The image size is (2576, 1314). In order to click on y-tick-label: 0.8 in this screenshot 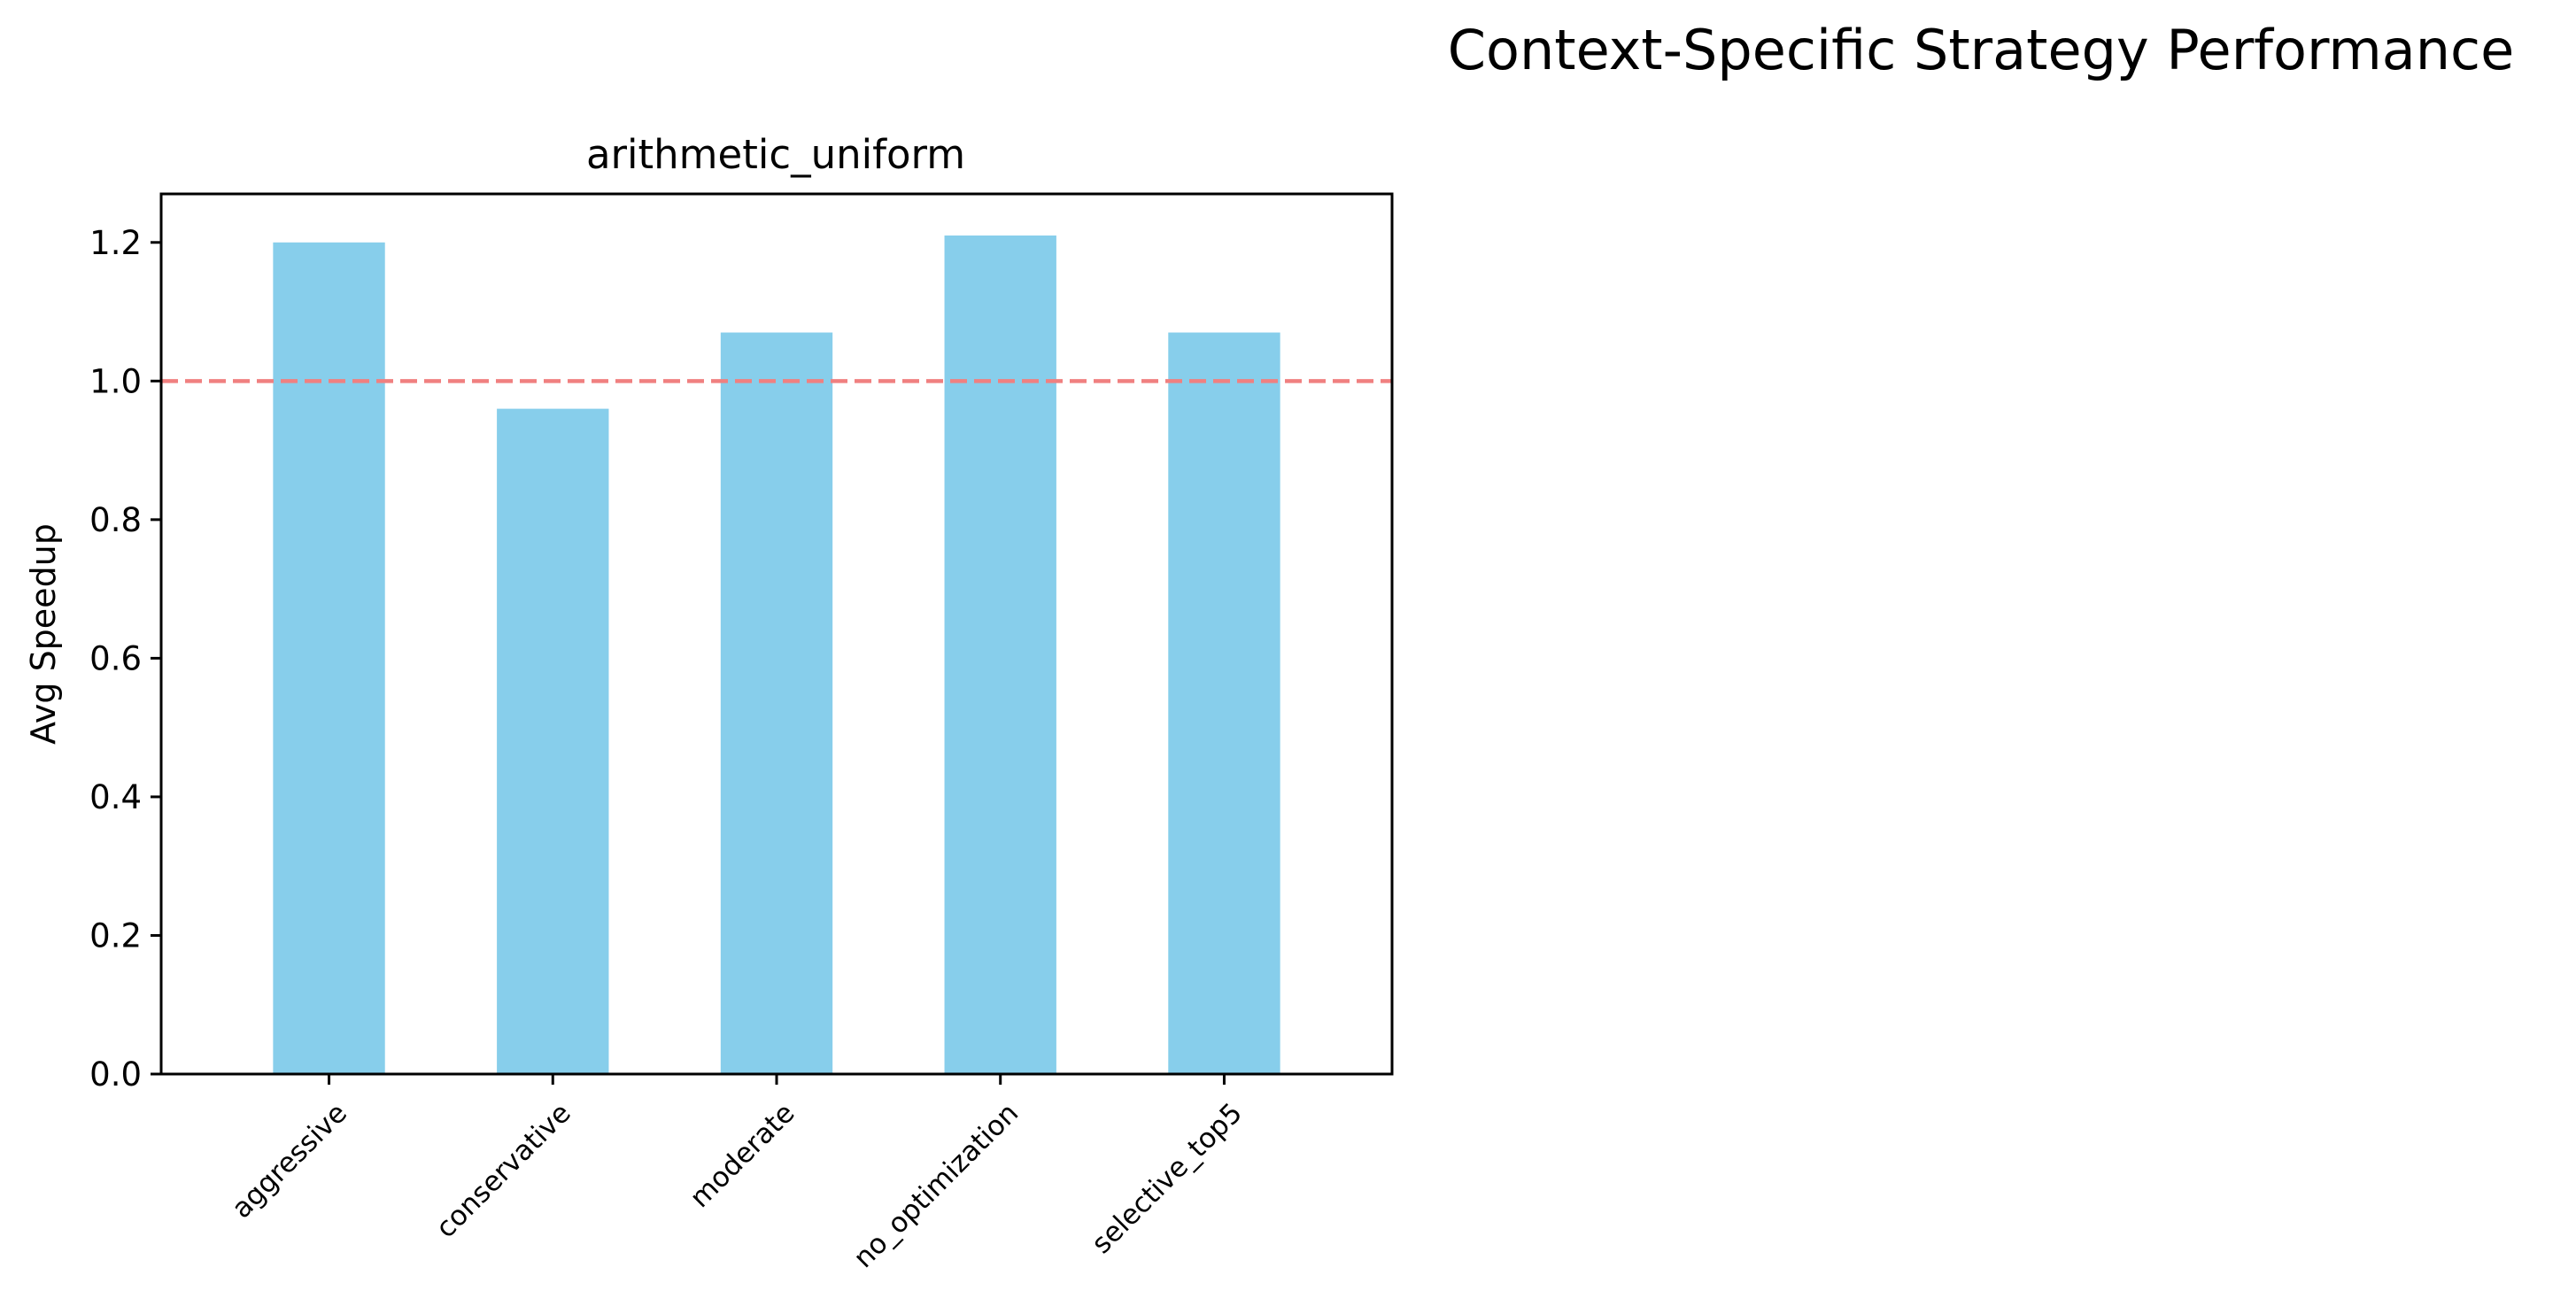, I will do `click(115, 520)`.